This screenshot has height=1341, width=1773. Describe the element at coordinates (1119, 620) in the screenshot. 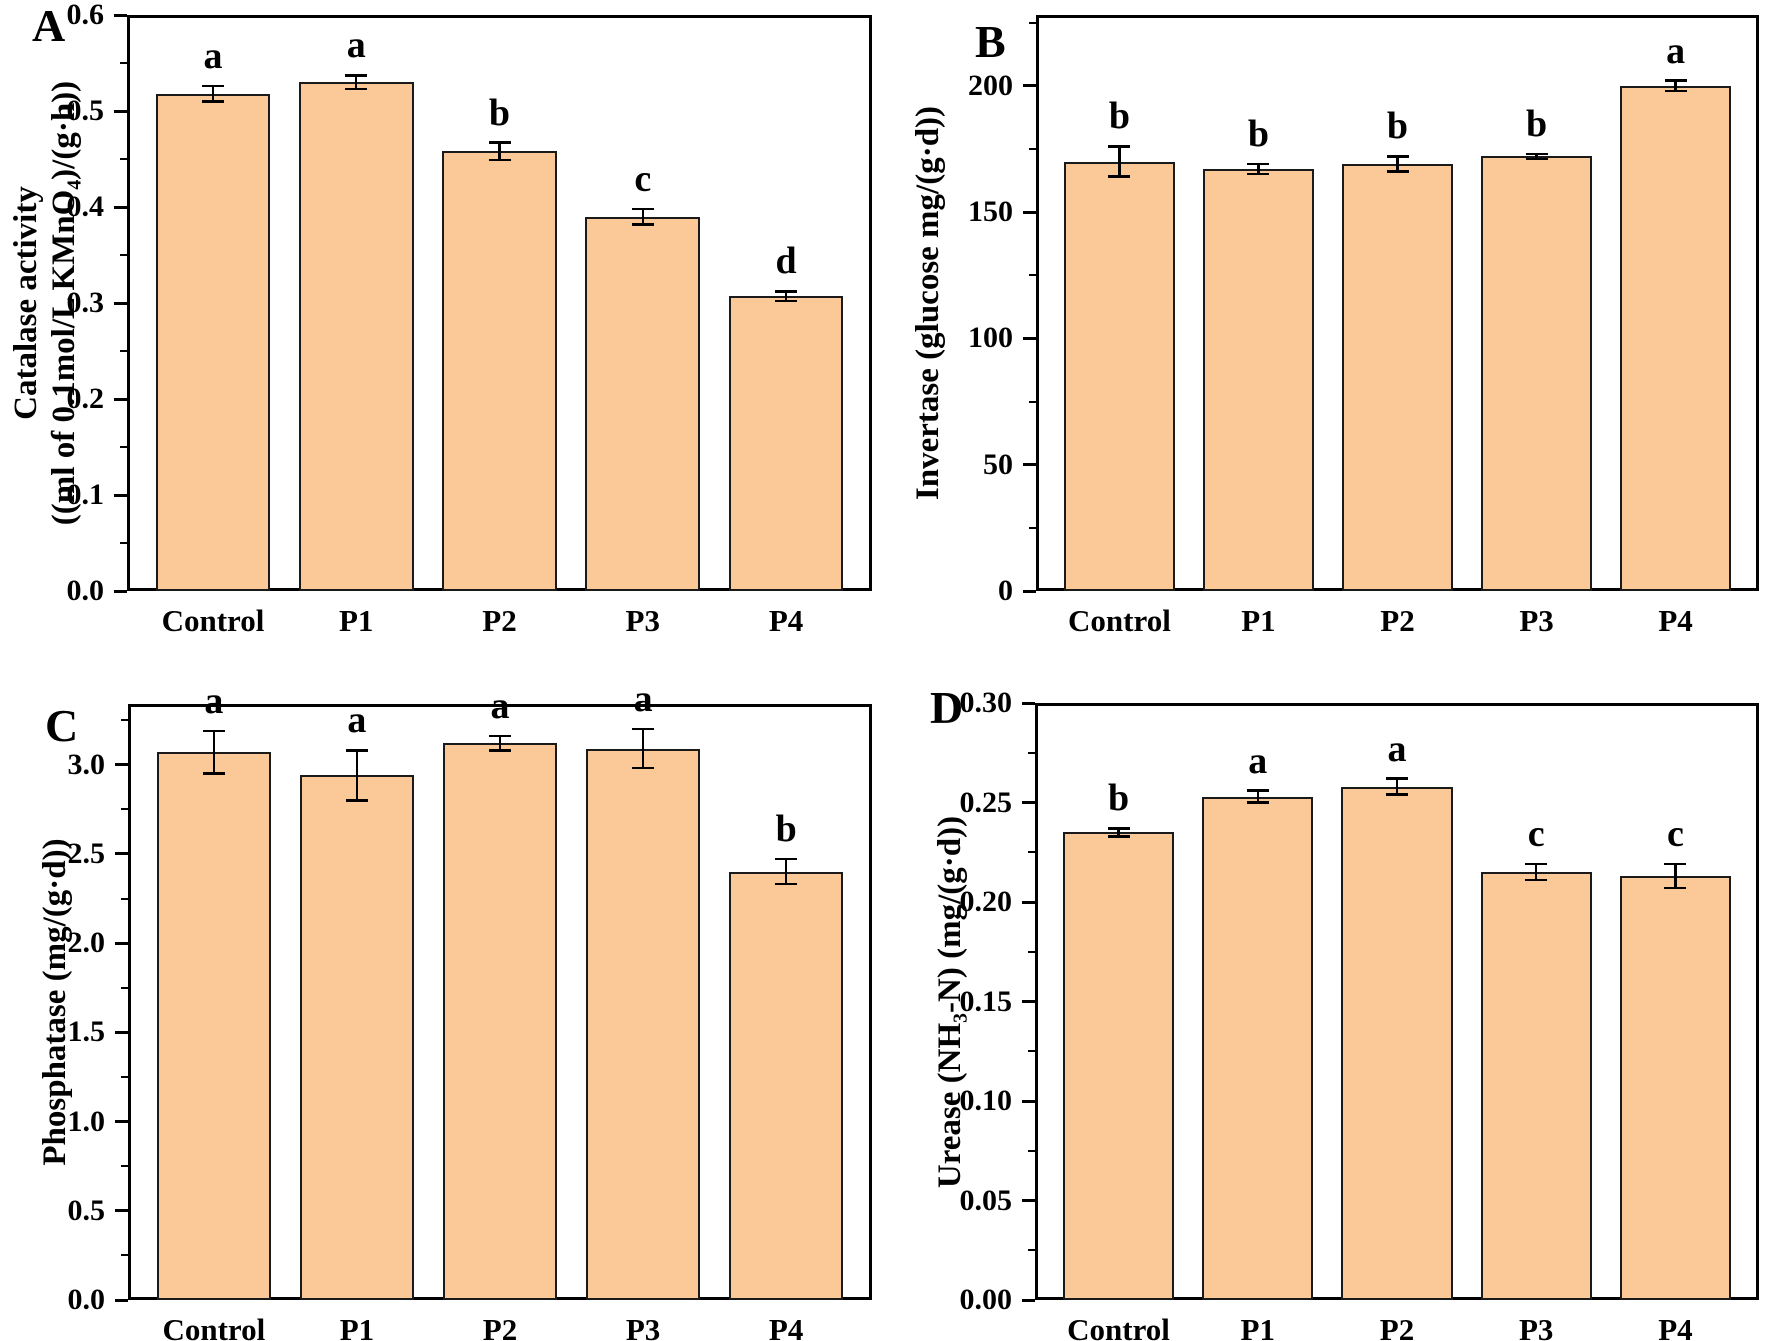

I see `x-tick-label-control: Control` at that location.